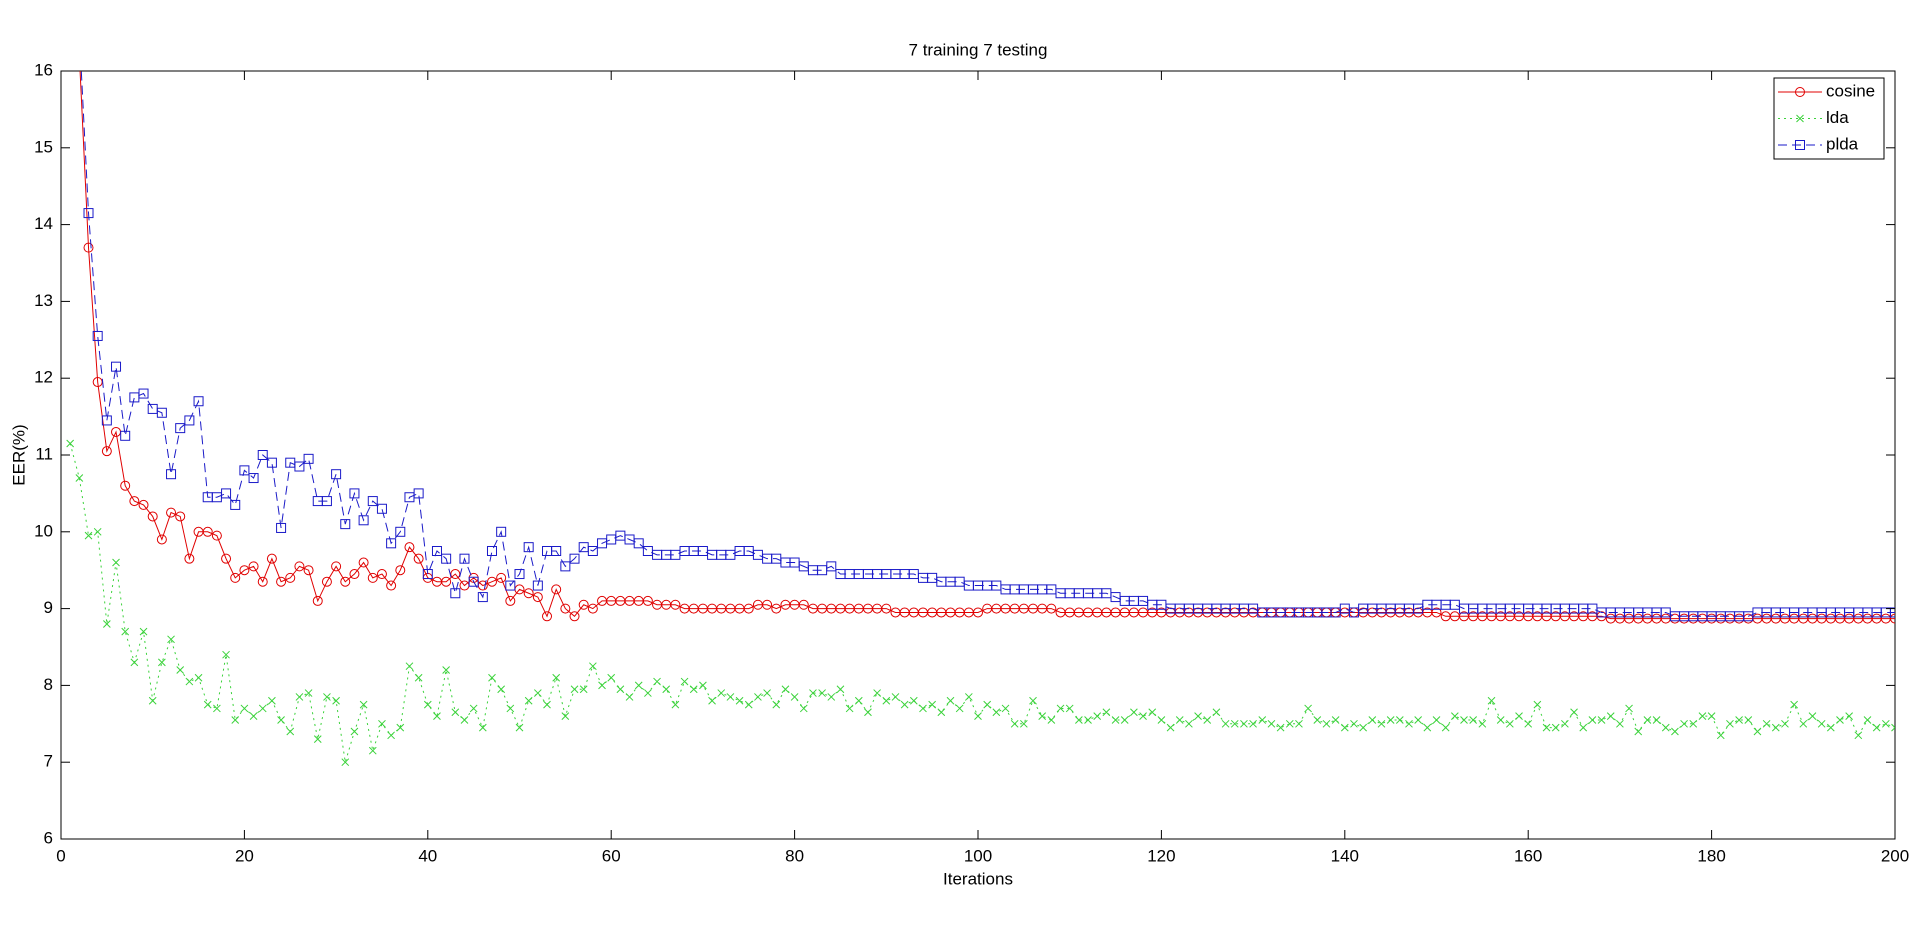  I want to click on y-tick-label: 8, so click(48, 684).